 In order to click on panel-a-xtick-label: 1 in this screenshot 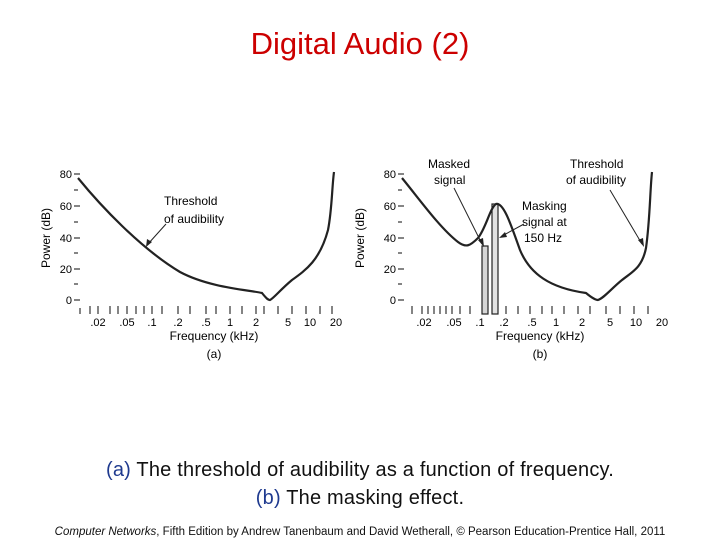, I will do `click(230, 323)`.